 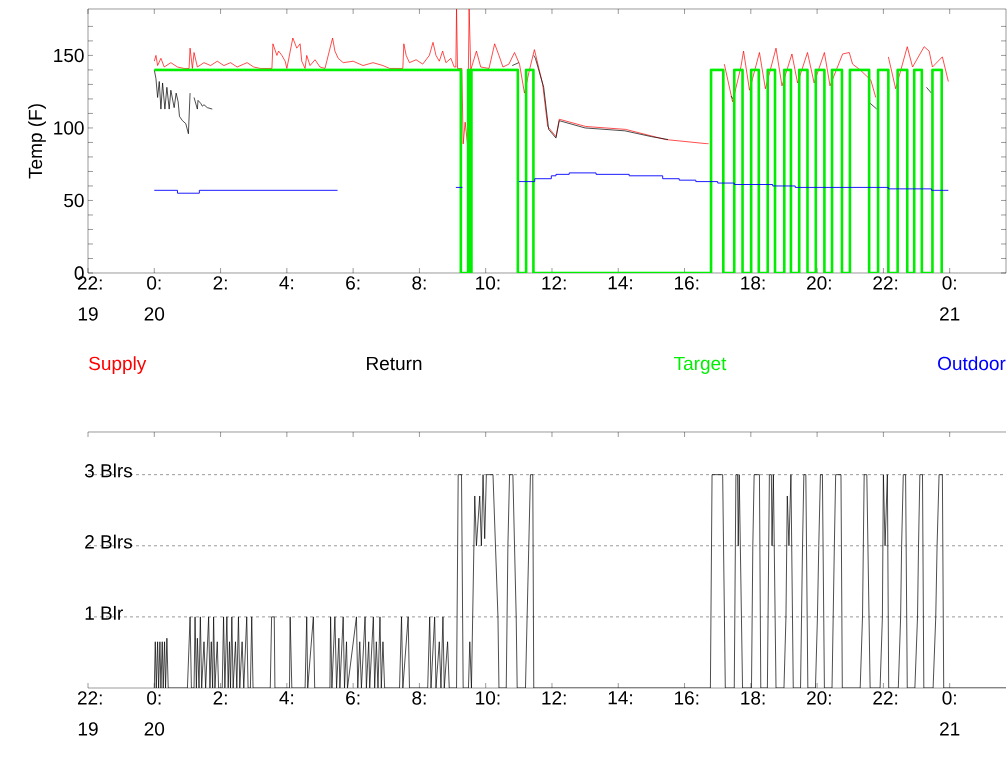 I want to click on y-tick-label: 50, so click(x=74, y=200).